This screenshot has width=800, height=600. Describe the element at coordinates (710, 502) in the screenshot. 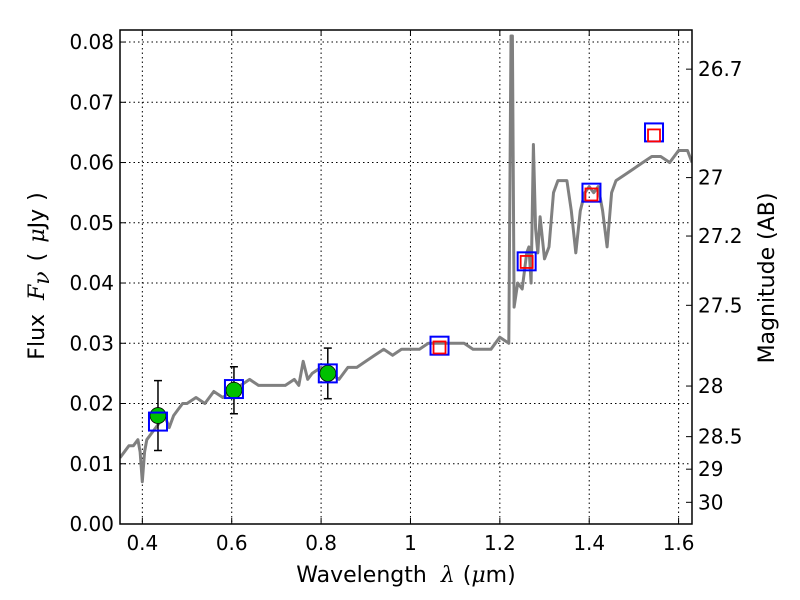

I see `y2-tick-label: 30` at that location.